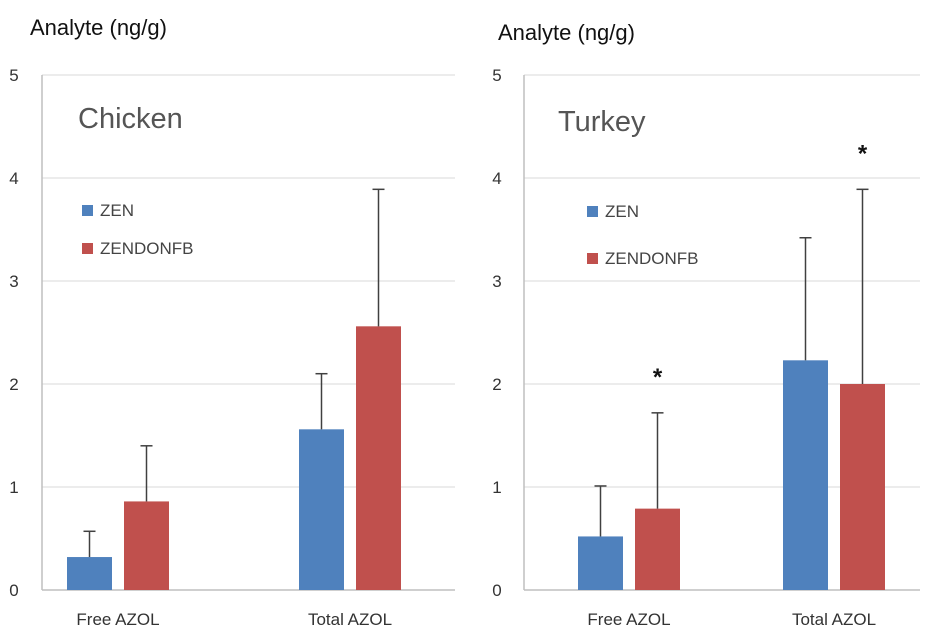  What do you see at coordinates (13, 487) in the screenshot?
I see `panel-1-y-tick-label: 1` at bounding box center [13, 487].